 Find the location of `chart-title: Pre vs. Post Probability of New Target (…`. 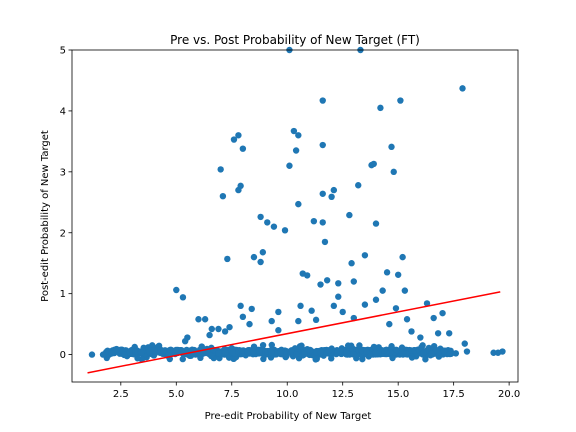

chart-title: Pre vs. Post Probability of New Target (… is located at coordinates (295, 40).